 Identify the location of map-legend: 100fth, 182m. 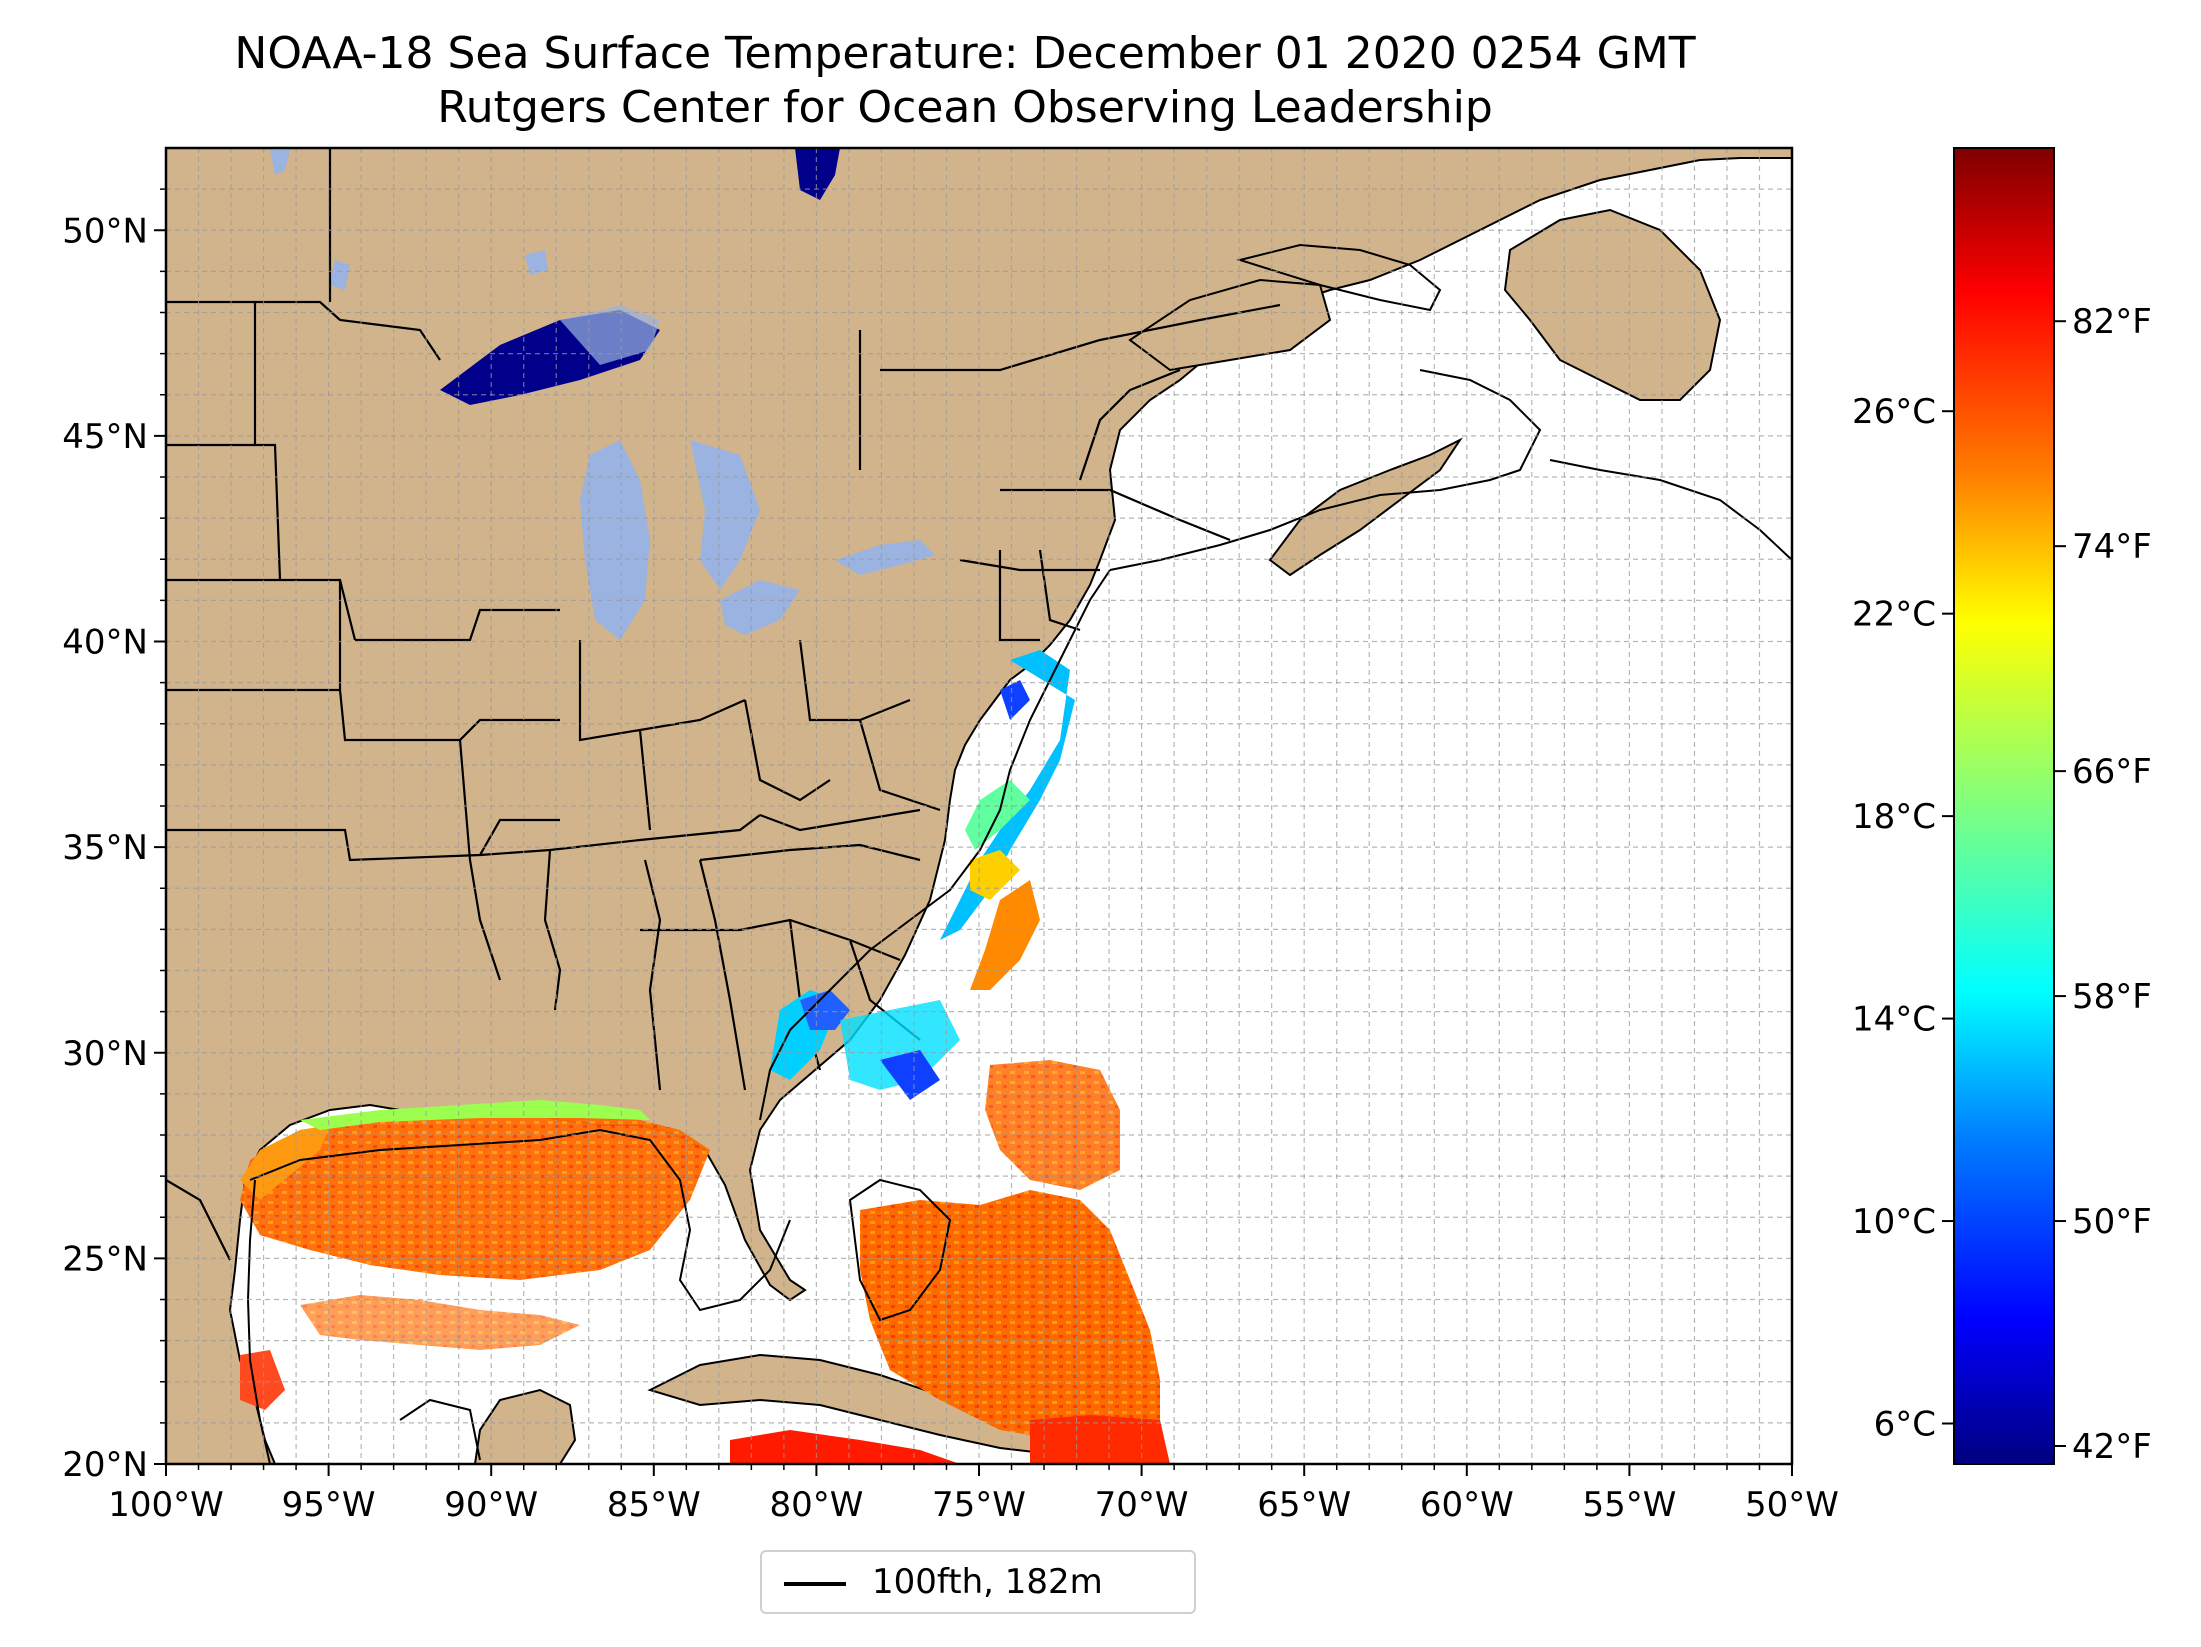
(978, 1582).